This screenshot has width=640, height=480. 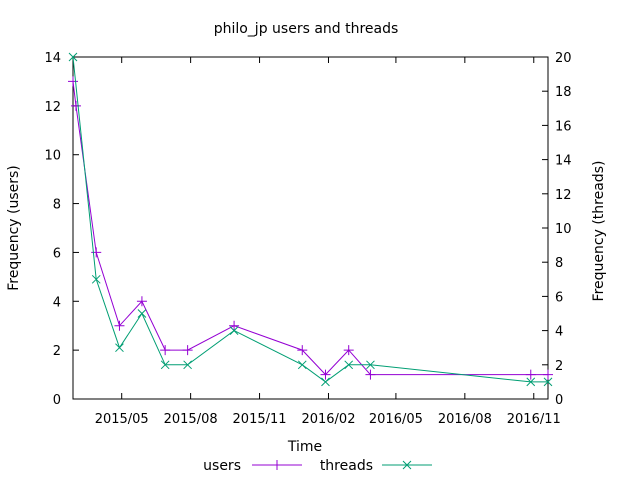 What do you see at coordinates (346, 466) in the screenshot?
I see `legend-label-threads: threads` at bounding box center [346, 466].